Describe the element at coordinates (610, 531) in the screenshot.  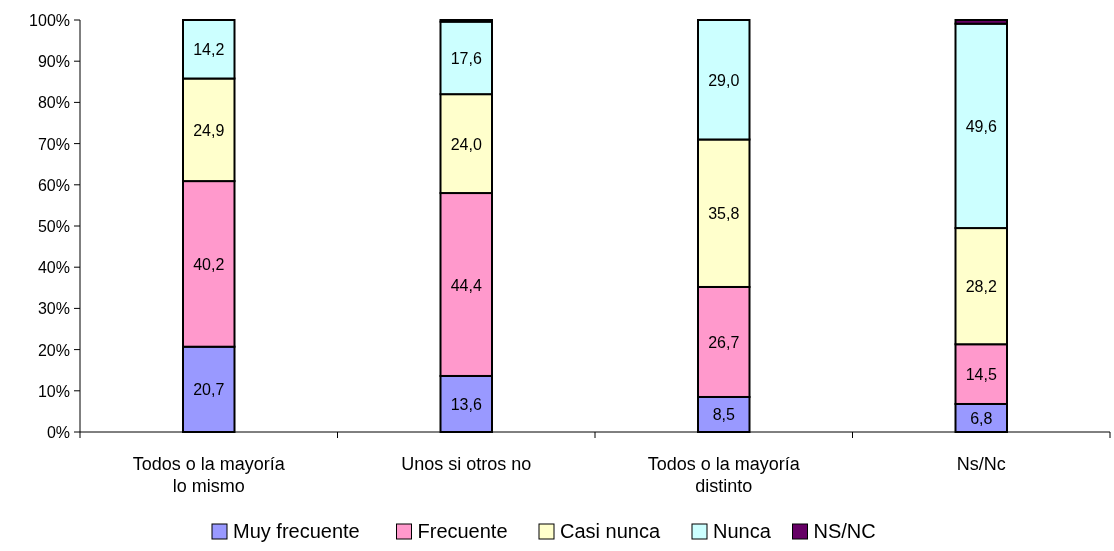
I see `legend-label: Casi nunca` at that location.